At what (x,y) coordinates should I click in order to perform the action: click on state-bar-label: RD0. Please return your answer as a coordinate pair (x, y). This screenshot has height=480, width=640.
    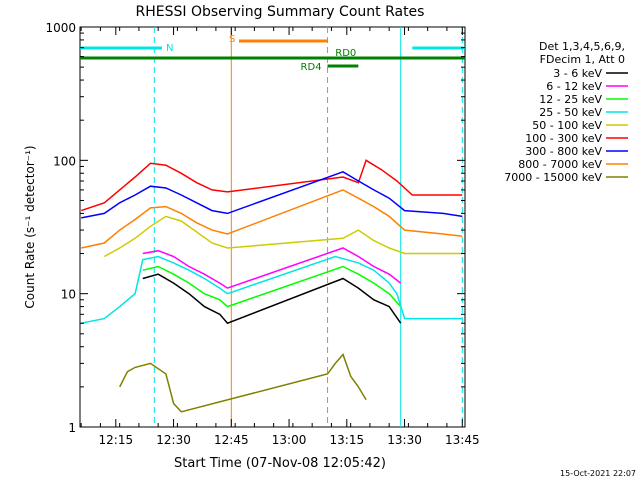
    Looking at the image, I should click on (345, 53).